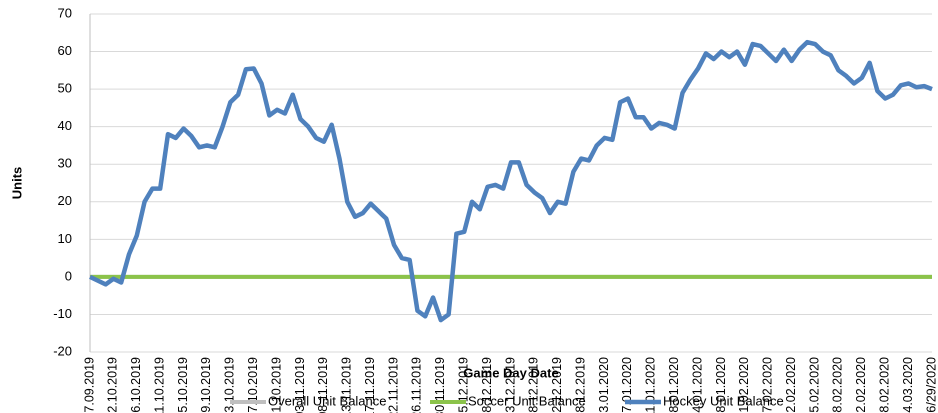 This screenshot has height=413, width=938. Describe the element at coordinates (908, 385) in the screenshot. I see `x-tick-label: 04.03.2020` at that location.